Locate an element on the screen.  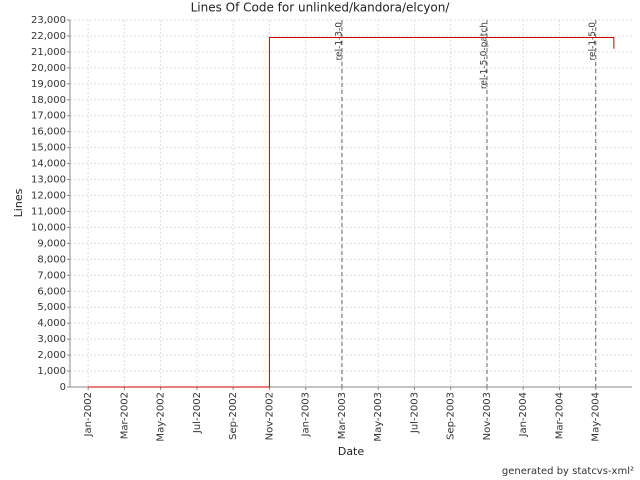
y-tick-label: 7,000 is located at coordinates (51, 275).